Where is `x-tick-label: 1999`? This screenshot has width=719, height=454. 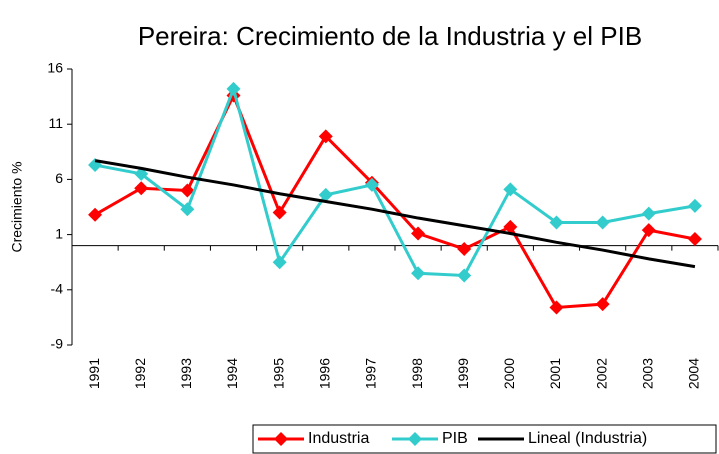 x-tick-label: 1999 is located at coordinates (463, 373).